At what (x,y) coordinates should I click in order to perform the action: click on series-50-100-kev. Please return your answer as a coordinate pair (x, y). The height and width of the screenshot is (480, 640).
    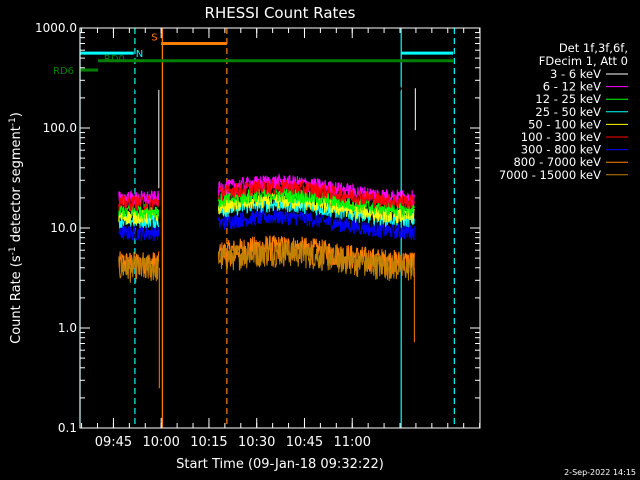
    Looking at the image, I should click on (266, 209).